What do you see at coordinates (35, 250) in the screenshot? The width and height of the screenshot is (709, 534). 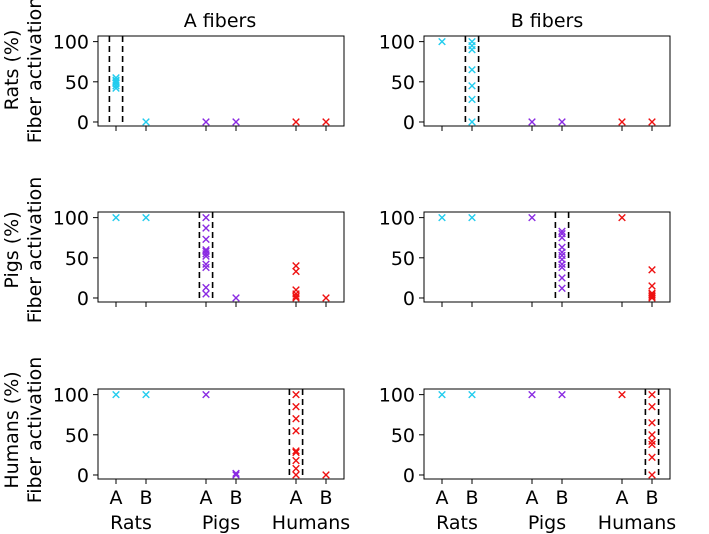 I see `row-label-pigs-line2: Fiber activation` at bounding box center [35, 250].